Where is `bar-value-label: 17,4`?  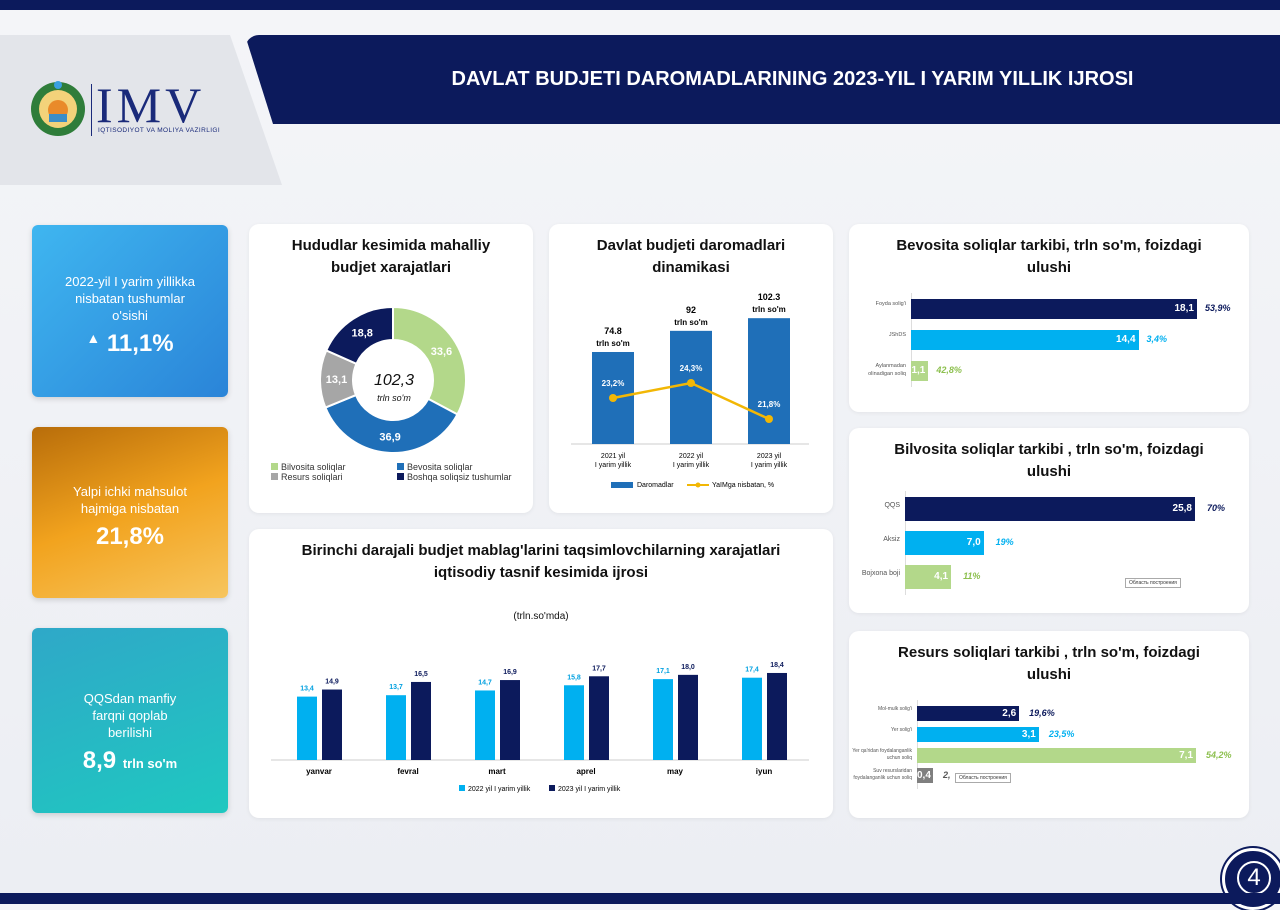 bar-value-label: 17,4 is located at coordinates (752, 670).